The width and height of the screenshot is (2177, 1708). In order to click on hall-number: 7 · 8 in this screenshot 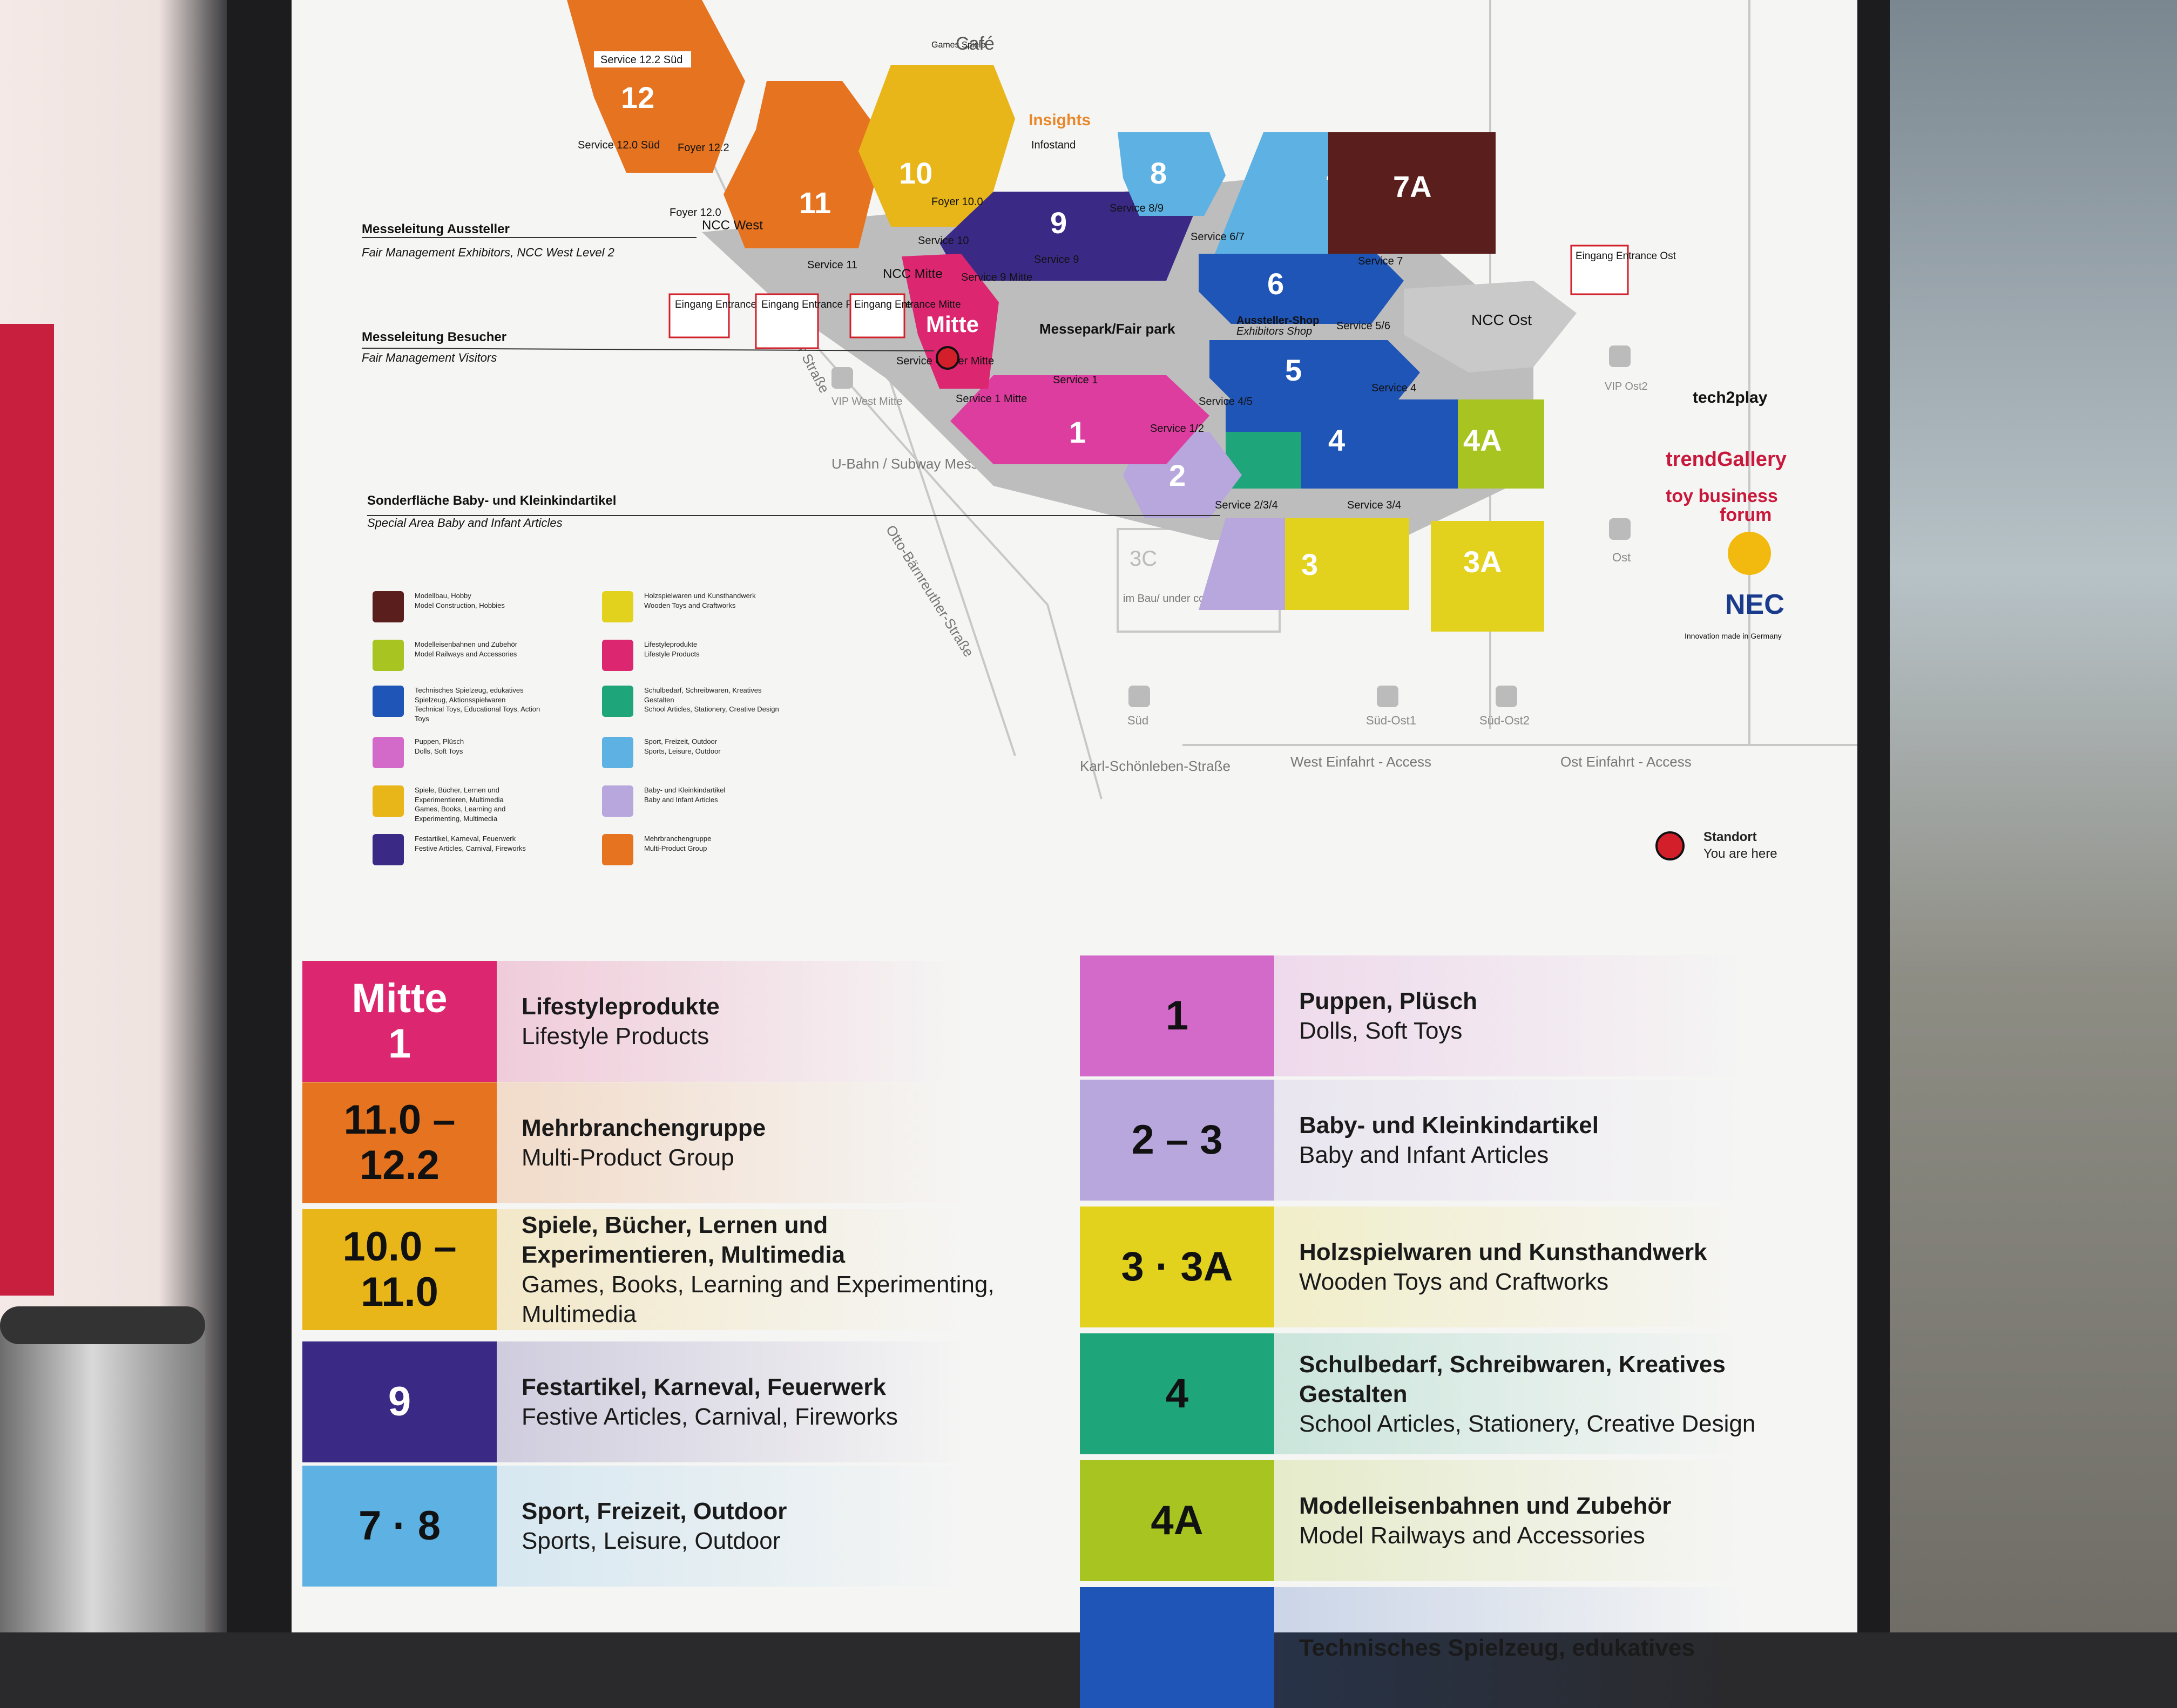, I will do `click(399, 1526)`.